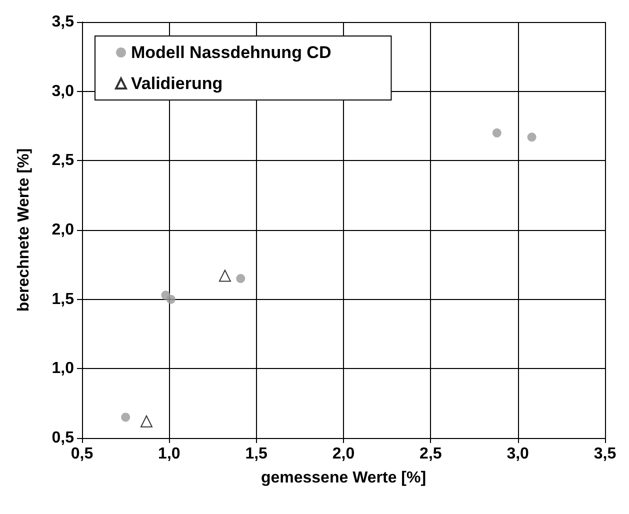 The image size is (629, 514). What do you see at coordinates (256, 454) in the screenshot?
I see `x-tick-label: 1,5` at bounding box center [256, 454].